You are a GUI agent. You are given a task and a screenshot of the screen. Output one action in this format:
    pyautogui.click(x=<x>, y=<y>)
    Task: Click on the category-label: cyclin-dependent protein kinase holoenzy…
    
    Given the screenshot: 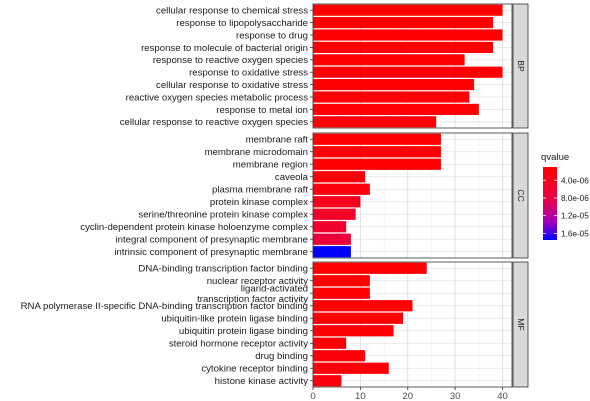 What is the action you would take?
    pyautogui.click(x=194, y=227)
    